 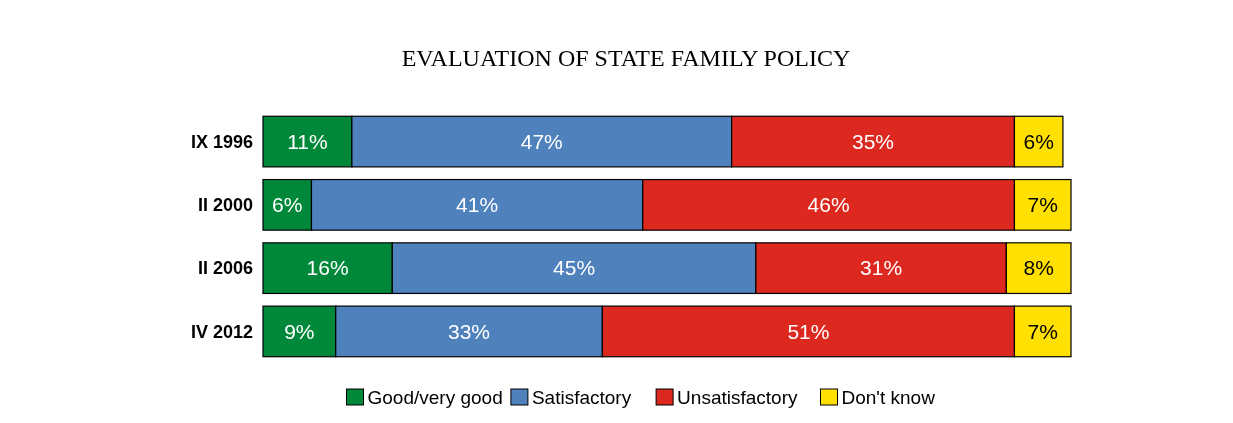 I want to click on y-tick-label: II 2006, so click(x=225, y=268).